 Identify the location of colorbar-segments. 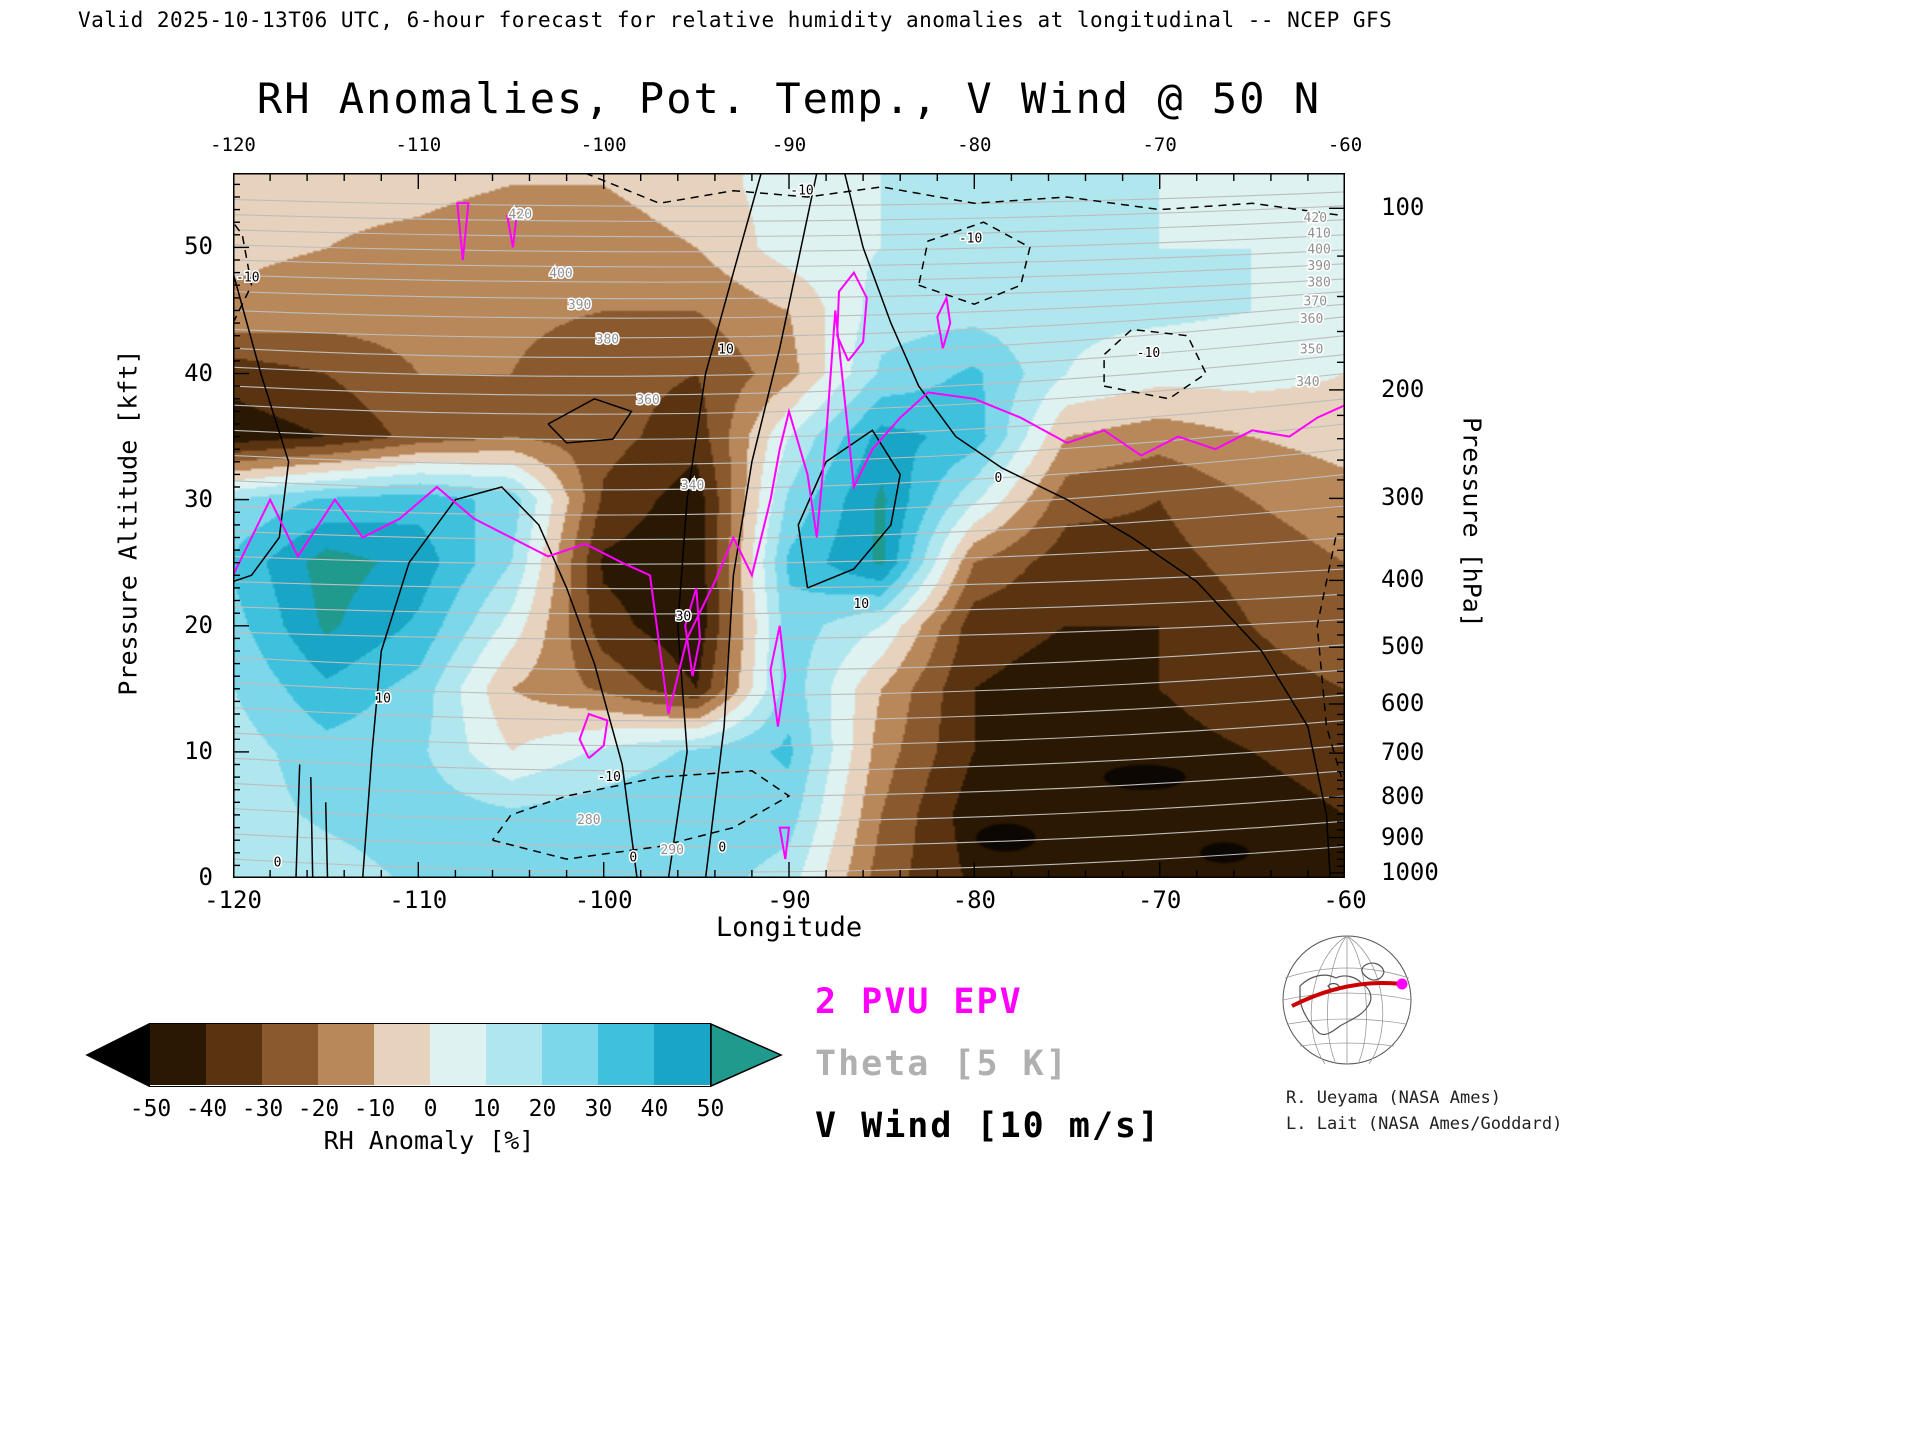
(430, 1055).